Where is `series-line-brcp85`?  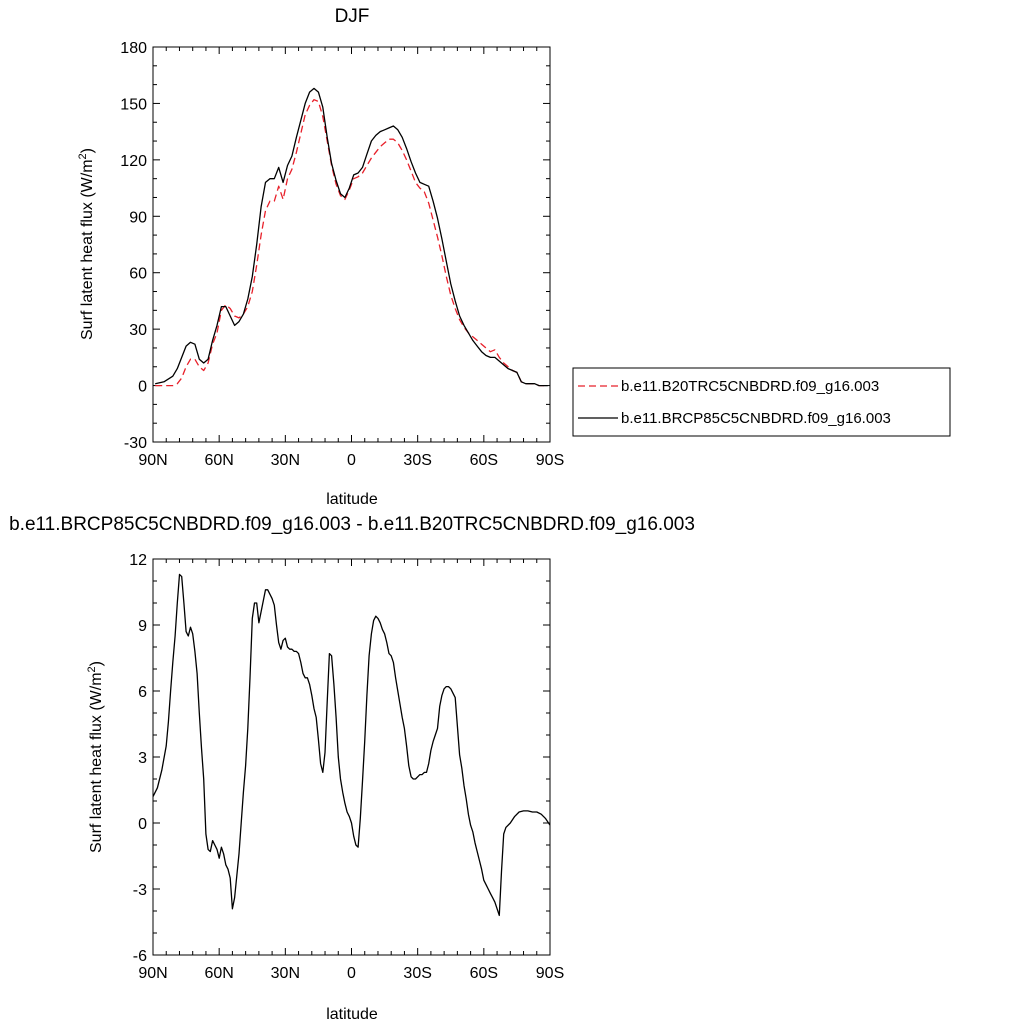 series-line-brcp85 is located at coordinates (351, 237).